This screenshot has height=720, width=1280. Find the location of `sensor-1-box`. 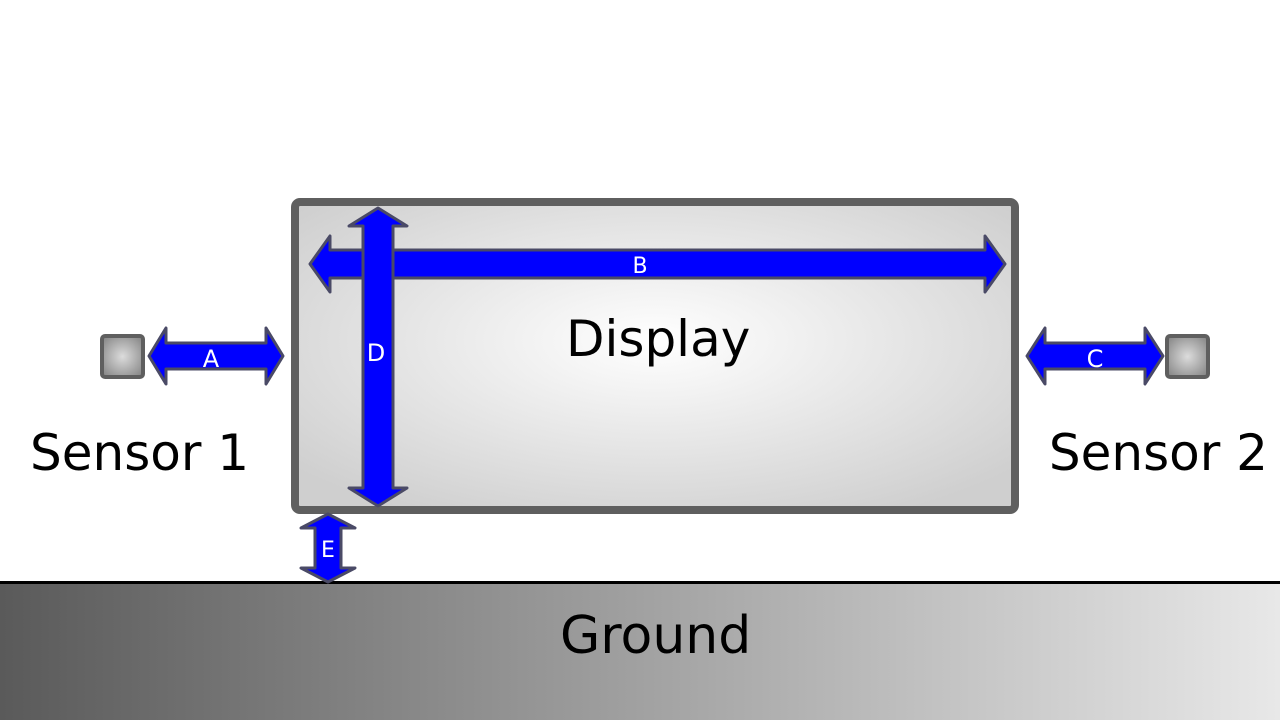

sensor-1-box is located at coordinates (122, 356).